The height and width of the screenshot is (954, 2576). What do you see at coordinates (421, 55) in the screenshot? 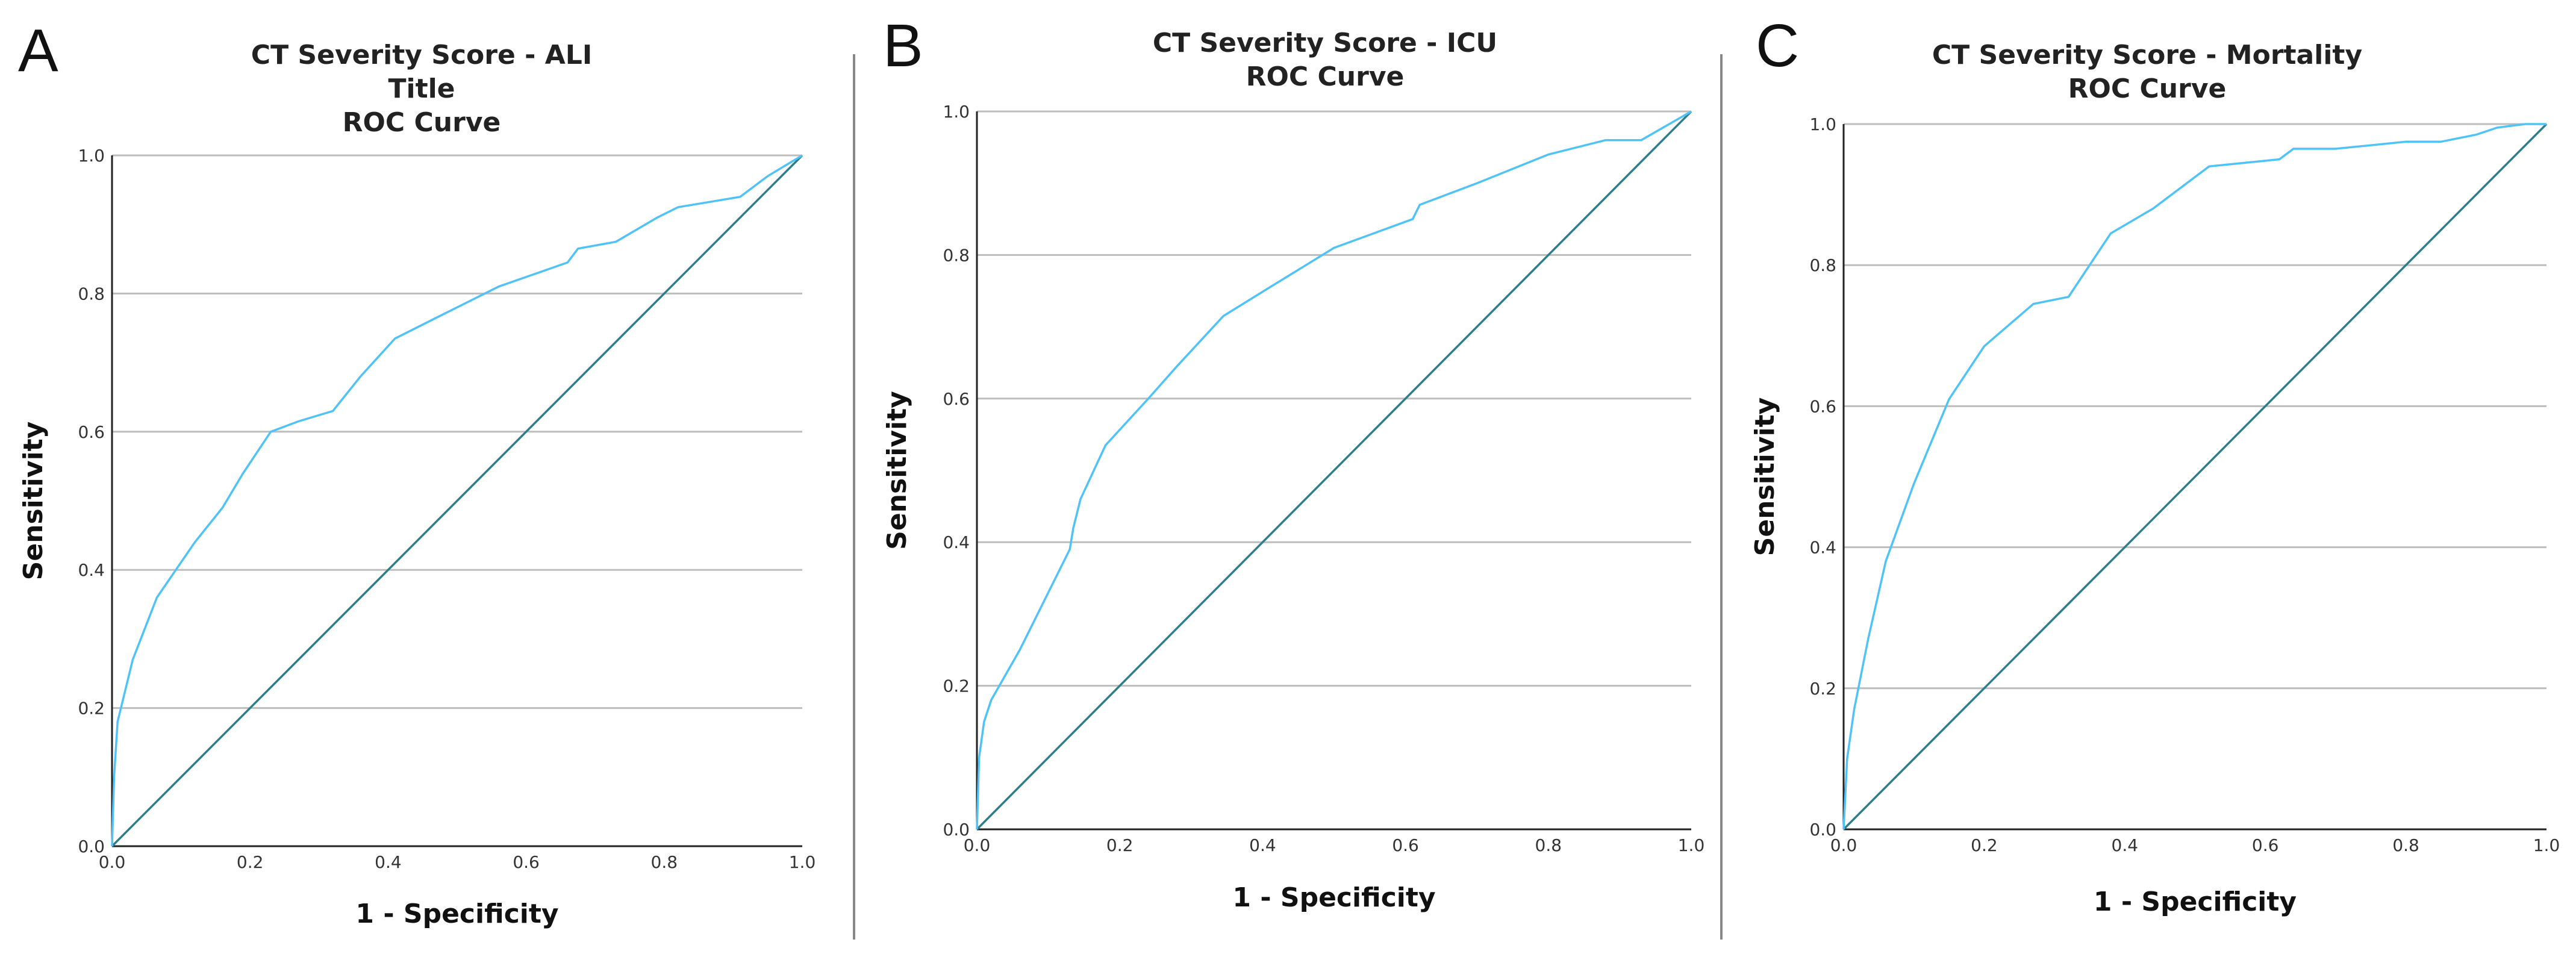
I see `chart-title-line: CT Severity Score - ALI` at bounding box center [421, 55].